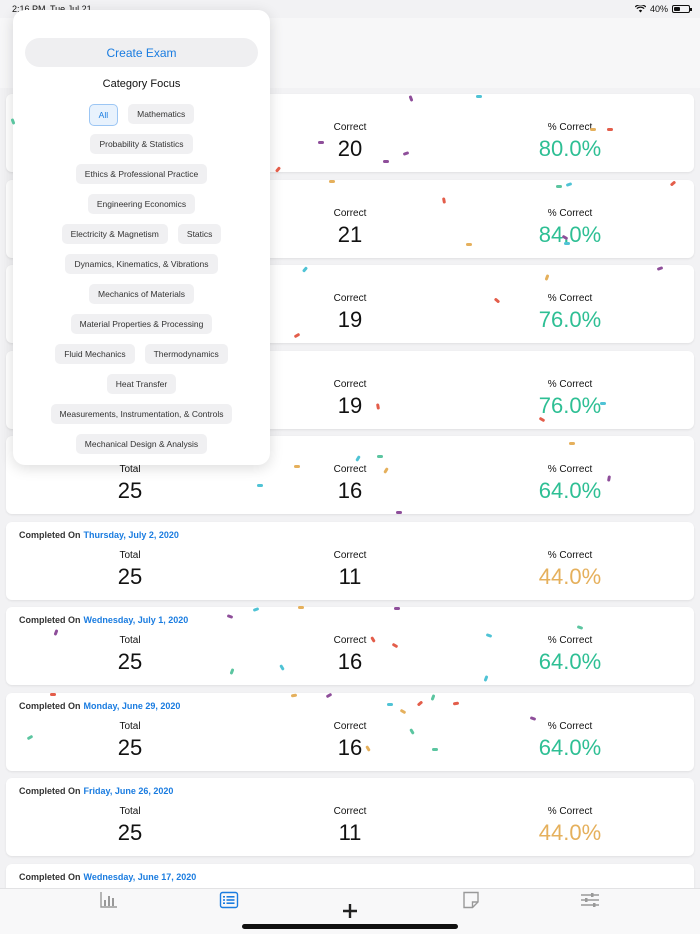 This screenshot has width=700, height=934. I want to click on bar-chart-icon, so click(109, 900).